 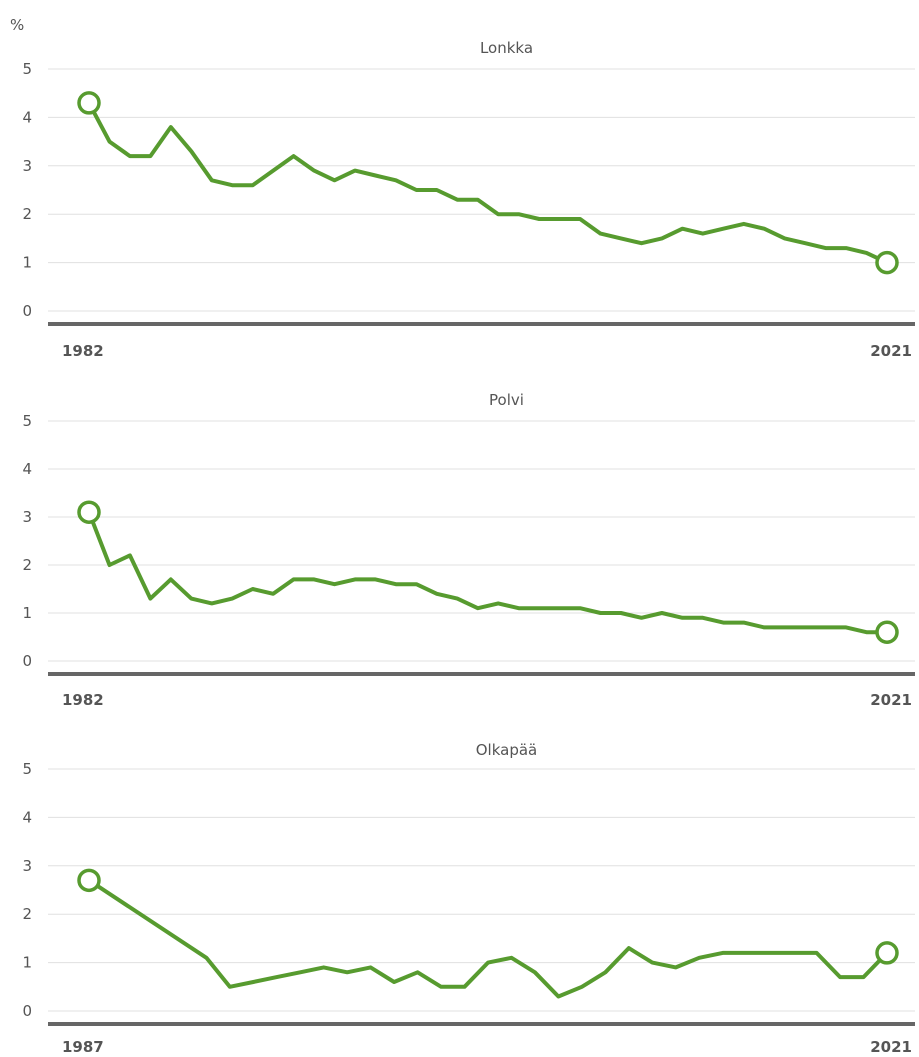 I want to click on chart-title: Polvi, so click(x=506, y=400).